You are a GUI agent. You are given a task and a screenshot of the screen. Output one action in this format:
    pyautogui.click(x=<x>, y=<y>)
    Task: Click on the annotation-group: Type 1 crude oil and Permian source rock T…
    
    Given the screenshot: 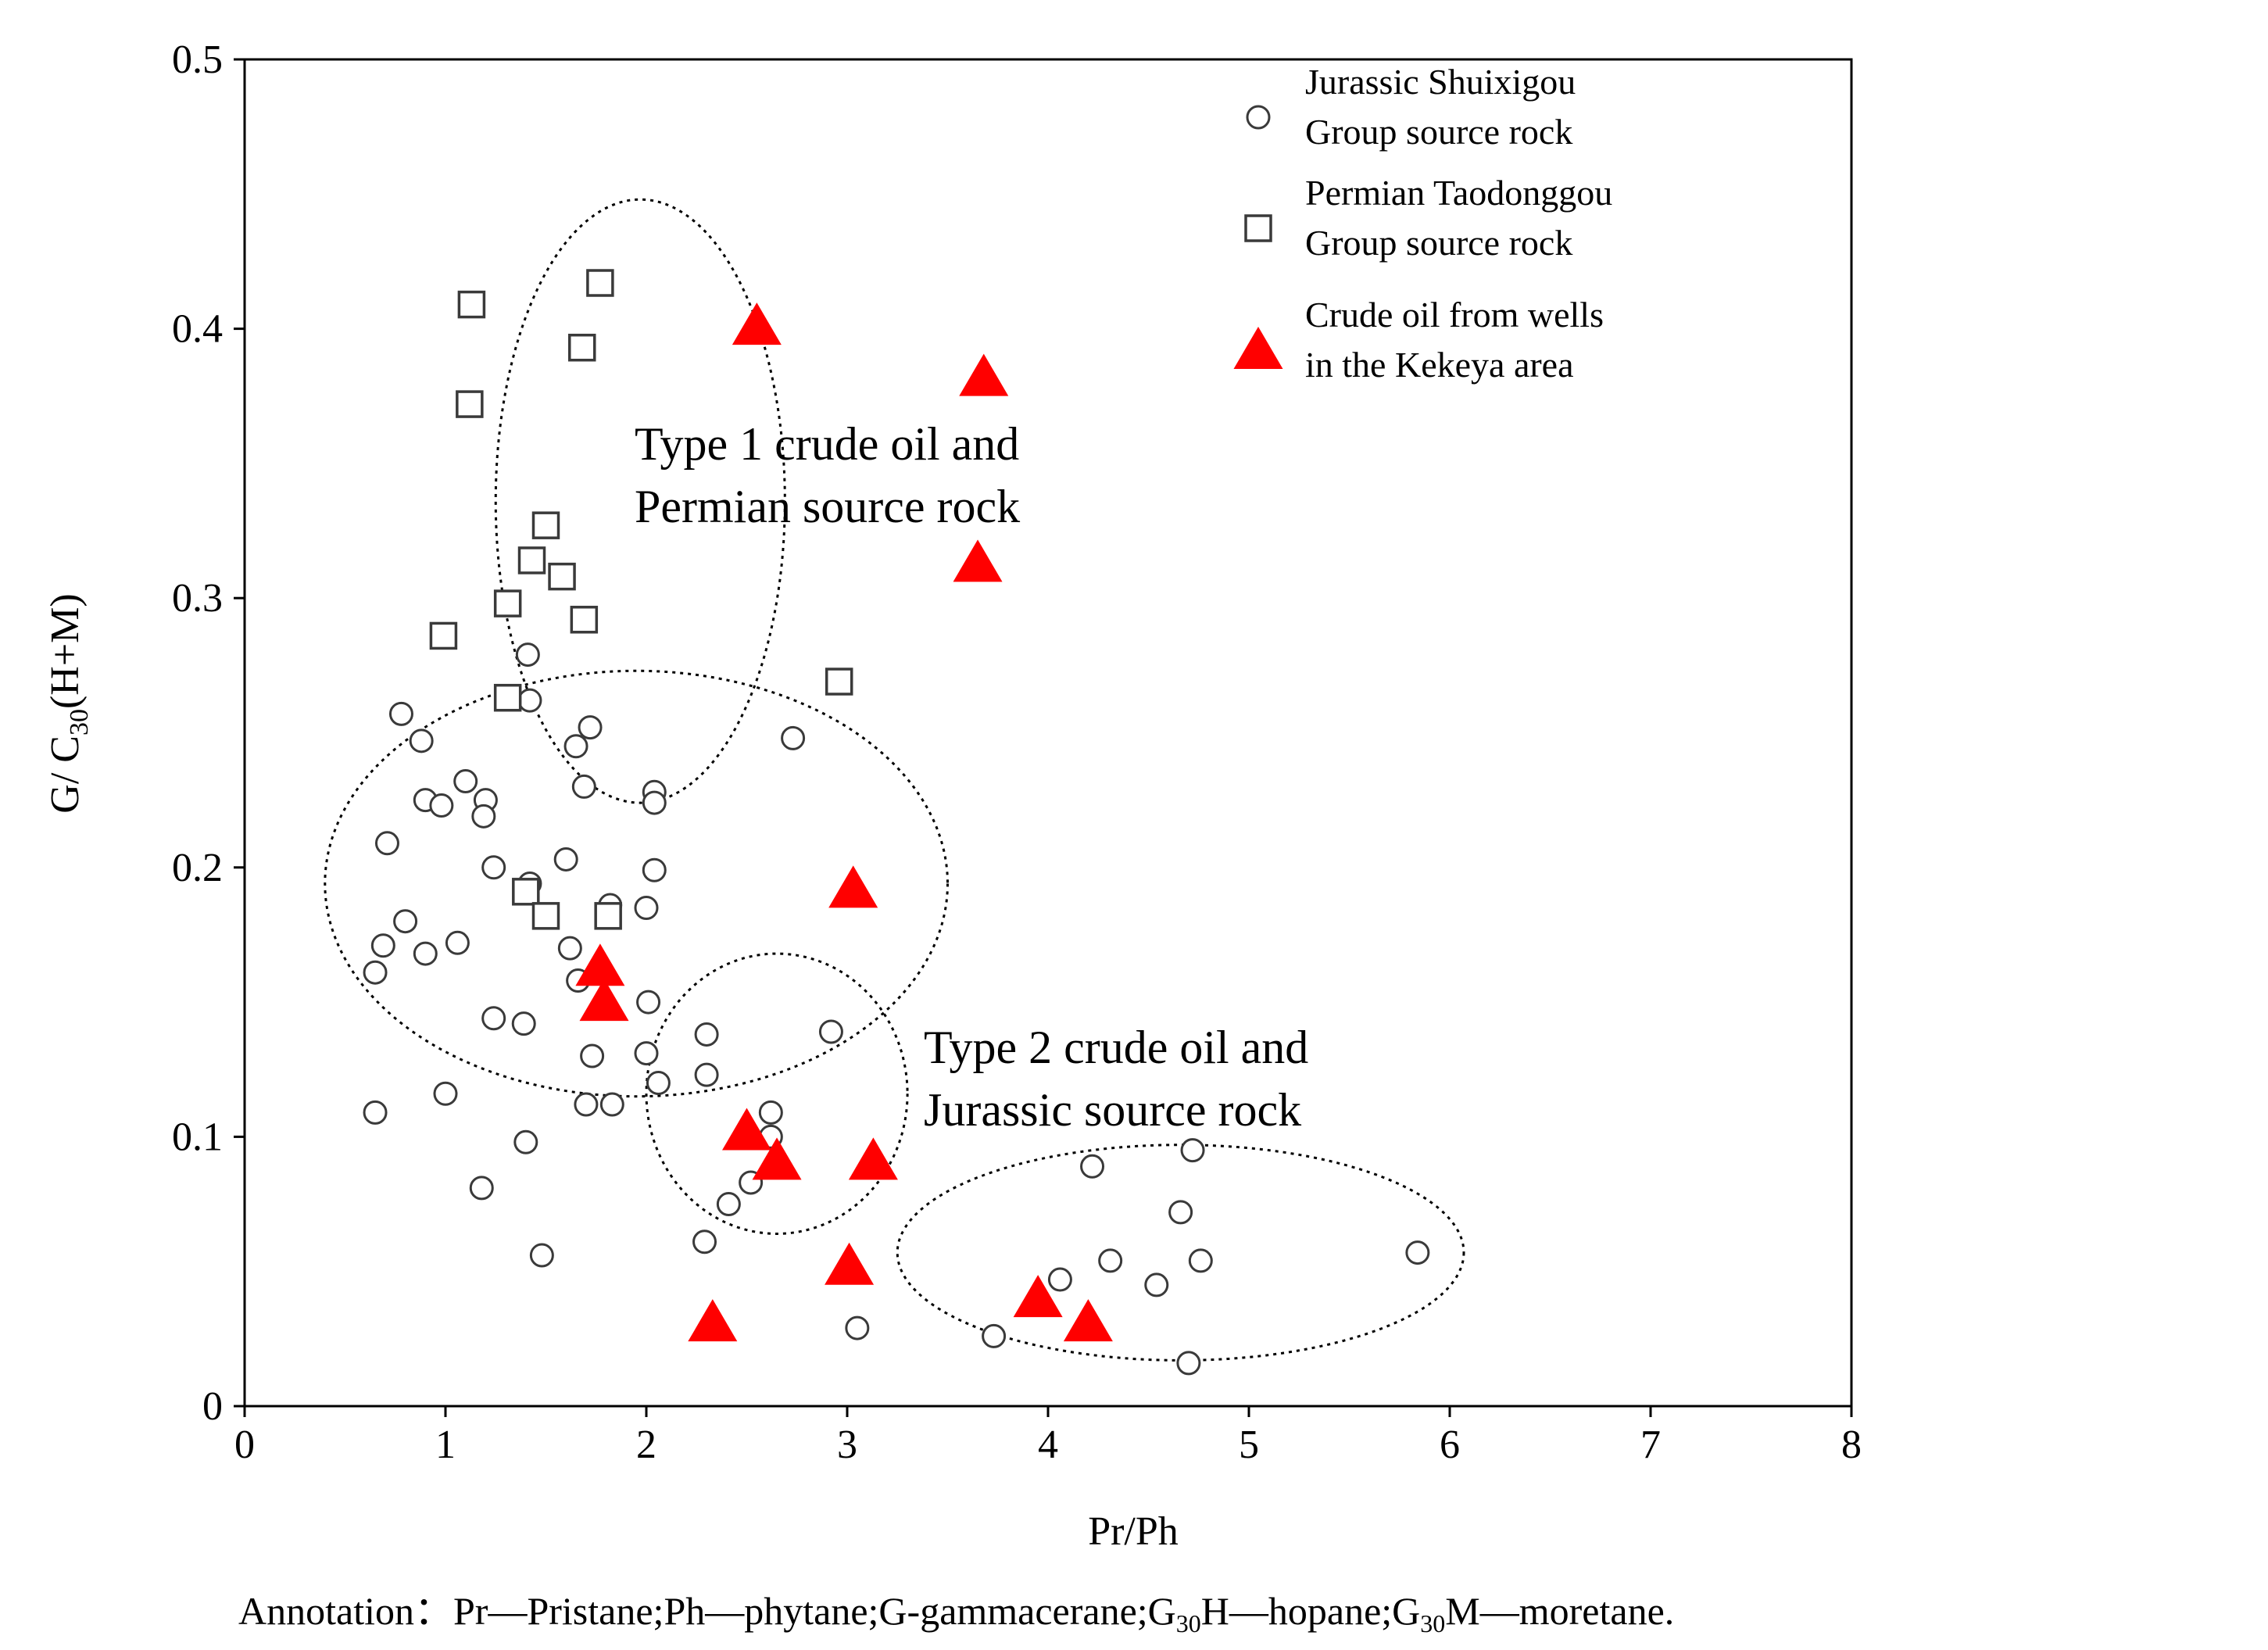 What is the action you would take?
    pyautogui.click(x=972, y=777)
    